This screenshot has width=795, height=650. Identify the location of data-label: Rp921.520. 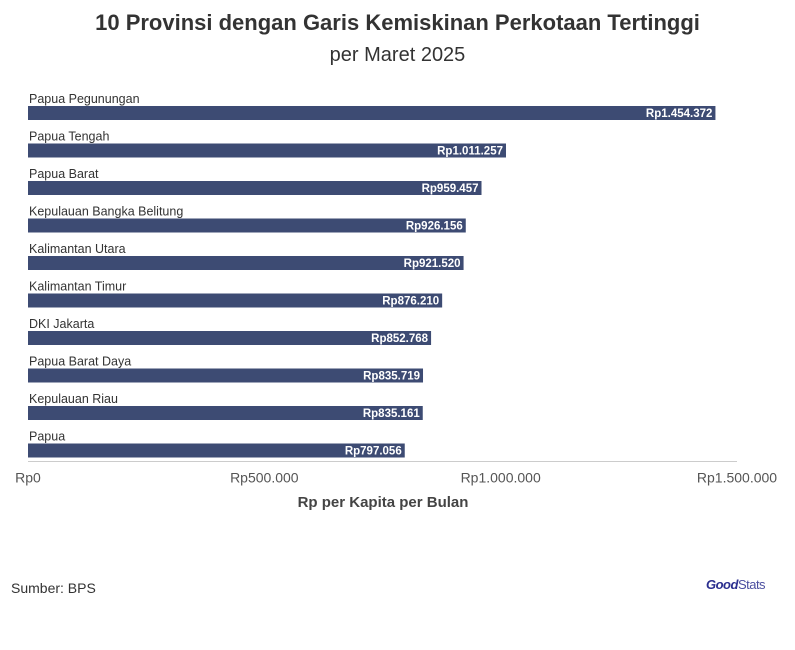
(432, 264).